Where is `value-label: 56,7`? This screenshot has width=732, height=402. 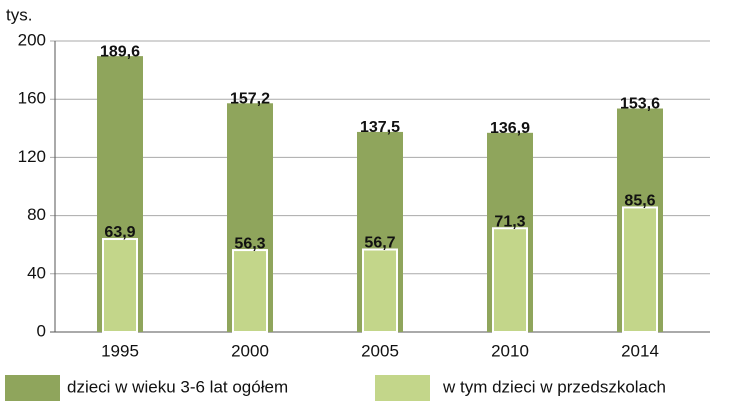
value-label: 56,7 is located at coordinates (379, 243).